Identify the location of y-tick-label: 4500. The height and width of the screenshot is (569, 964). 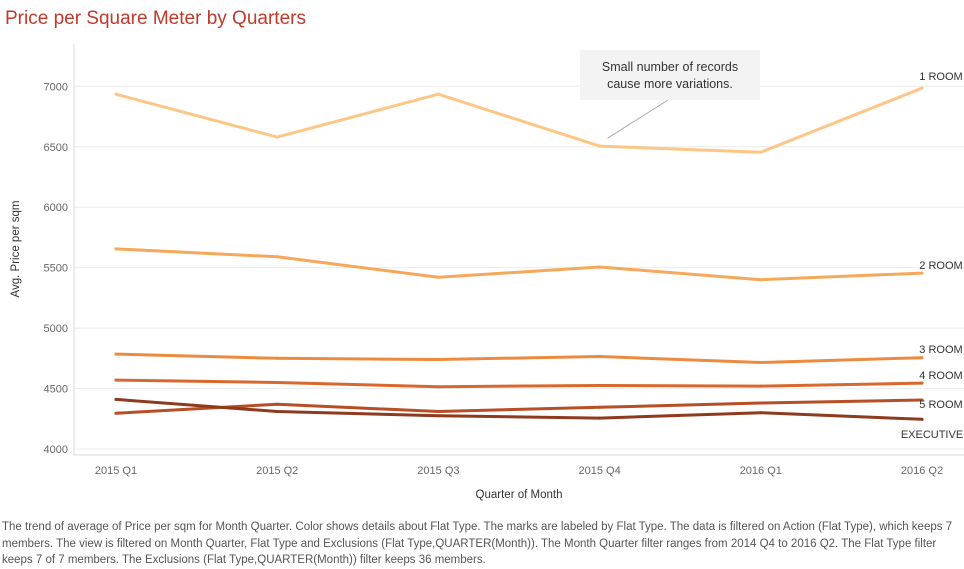
(56, 390).